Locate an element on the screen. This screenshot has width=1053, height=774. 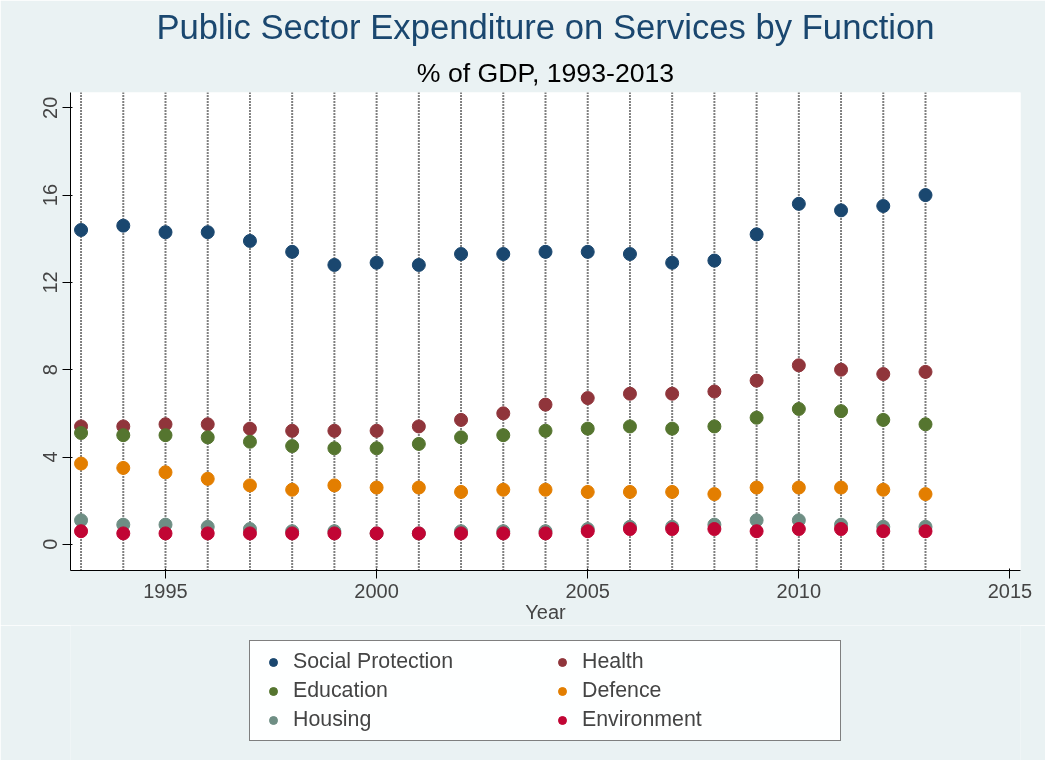
y-tick-label: 12 is located at coordinates (50, 282).